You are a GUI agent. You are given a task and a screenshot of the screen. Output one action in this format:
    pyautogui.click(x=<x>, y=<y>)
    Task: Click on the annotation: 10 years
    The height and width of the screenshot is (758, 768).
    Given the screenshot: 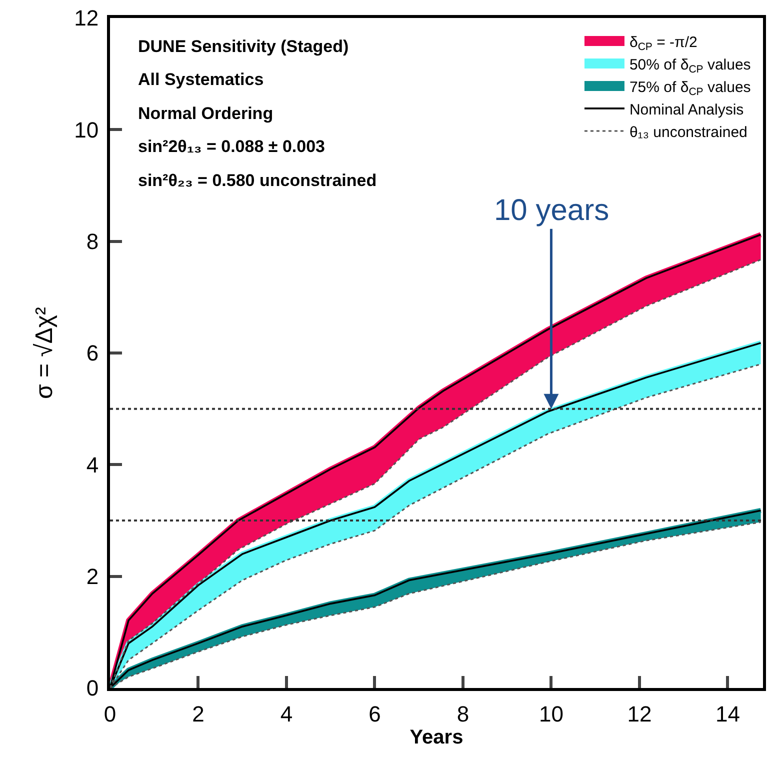 What is the action you would take?
    pyautogui.click(x=552, y=210)
    